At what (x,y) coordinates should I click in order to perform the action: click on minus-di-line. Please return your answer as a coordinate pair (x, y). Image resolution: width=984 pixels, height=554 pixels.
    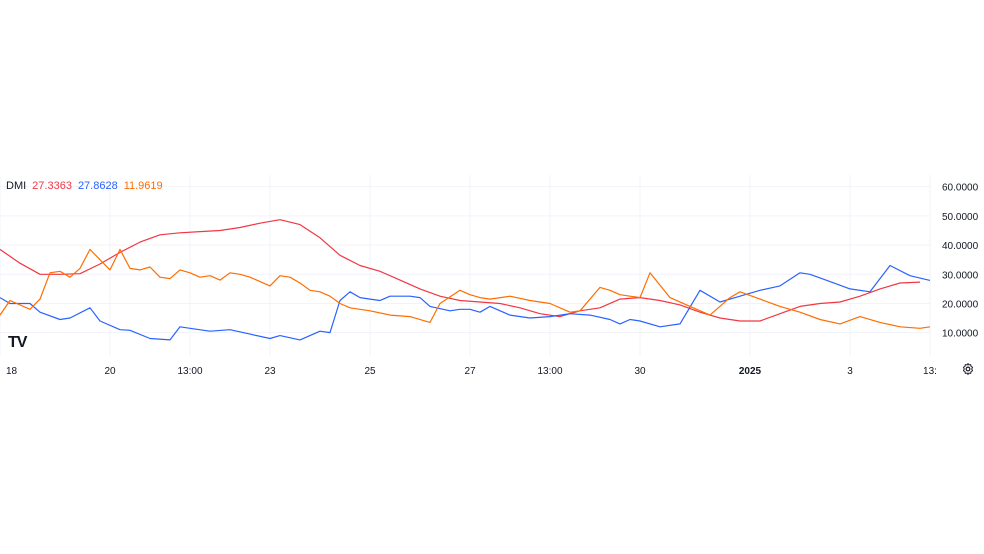
    Looking at the image, I should click on (465, 288).